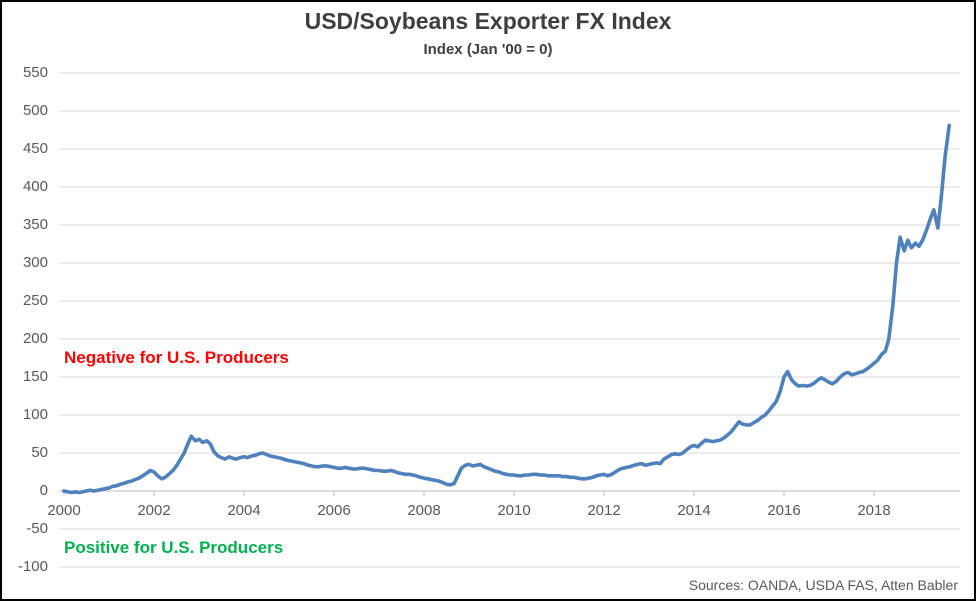  Describe the element at coordinates (35, 338) in the screenshot. I see `y-axis-label: 200` at that location.